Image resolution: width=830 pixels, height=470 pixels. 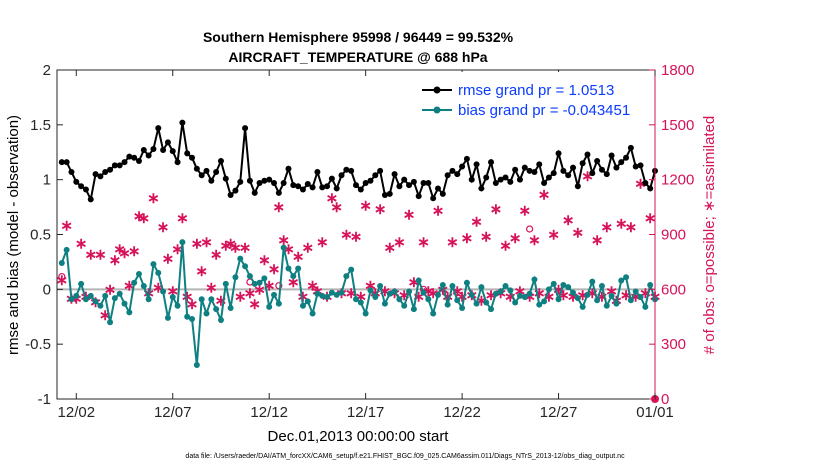 What do you see at coordinates (677, 180) in the screenshot?
I see `y2-tick-label: 1200` at bounding box center [677, 180].